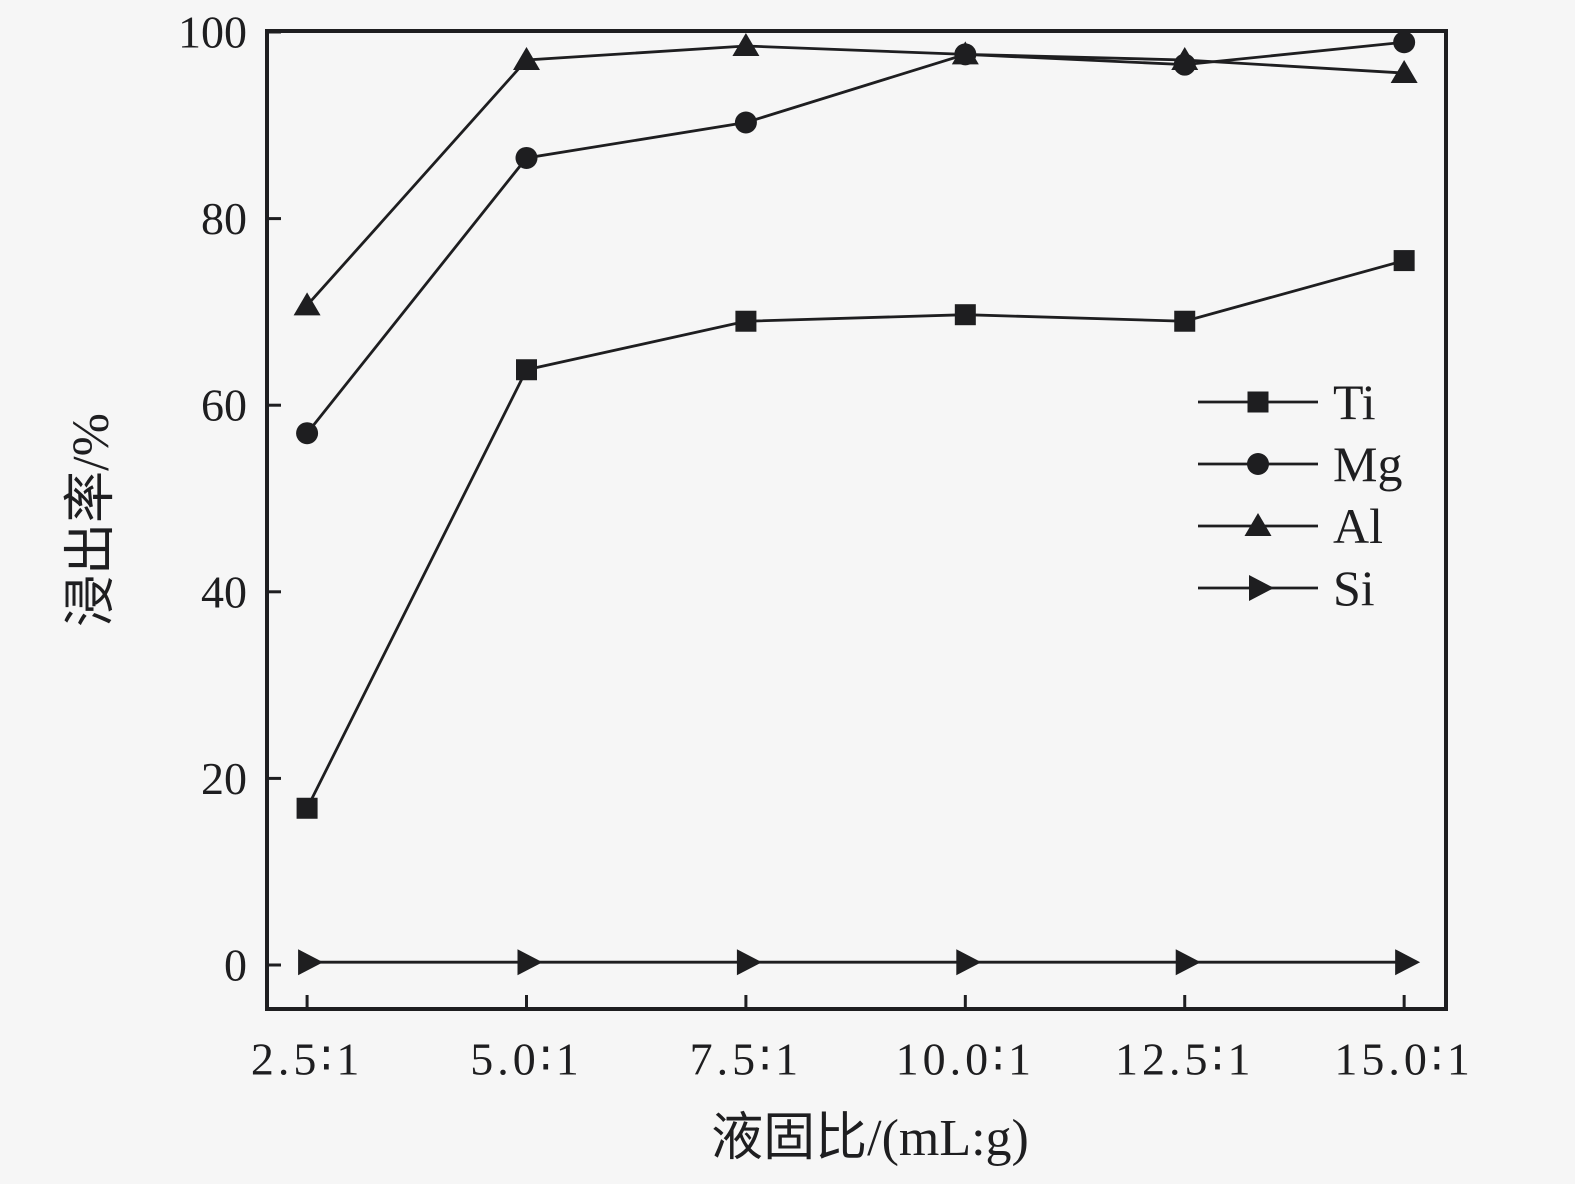 This screenshot has width=1575, height=1184. What do you see at coordinates (224, 591) in the screenshot?
I see `y-tick-label: 40` at bounding box center [224, 591].